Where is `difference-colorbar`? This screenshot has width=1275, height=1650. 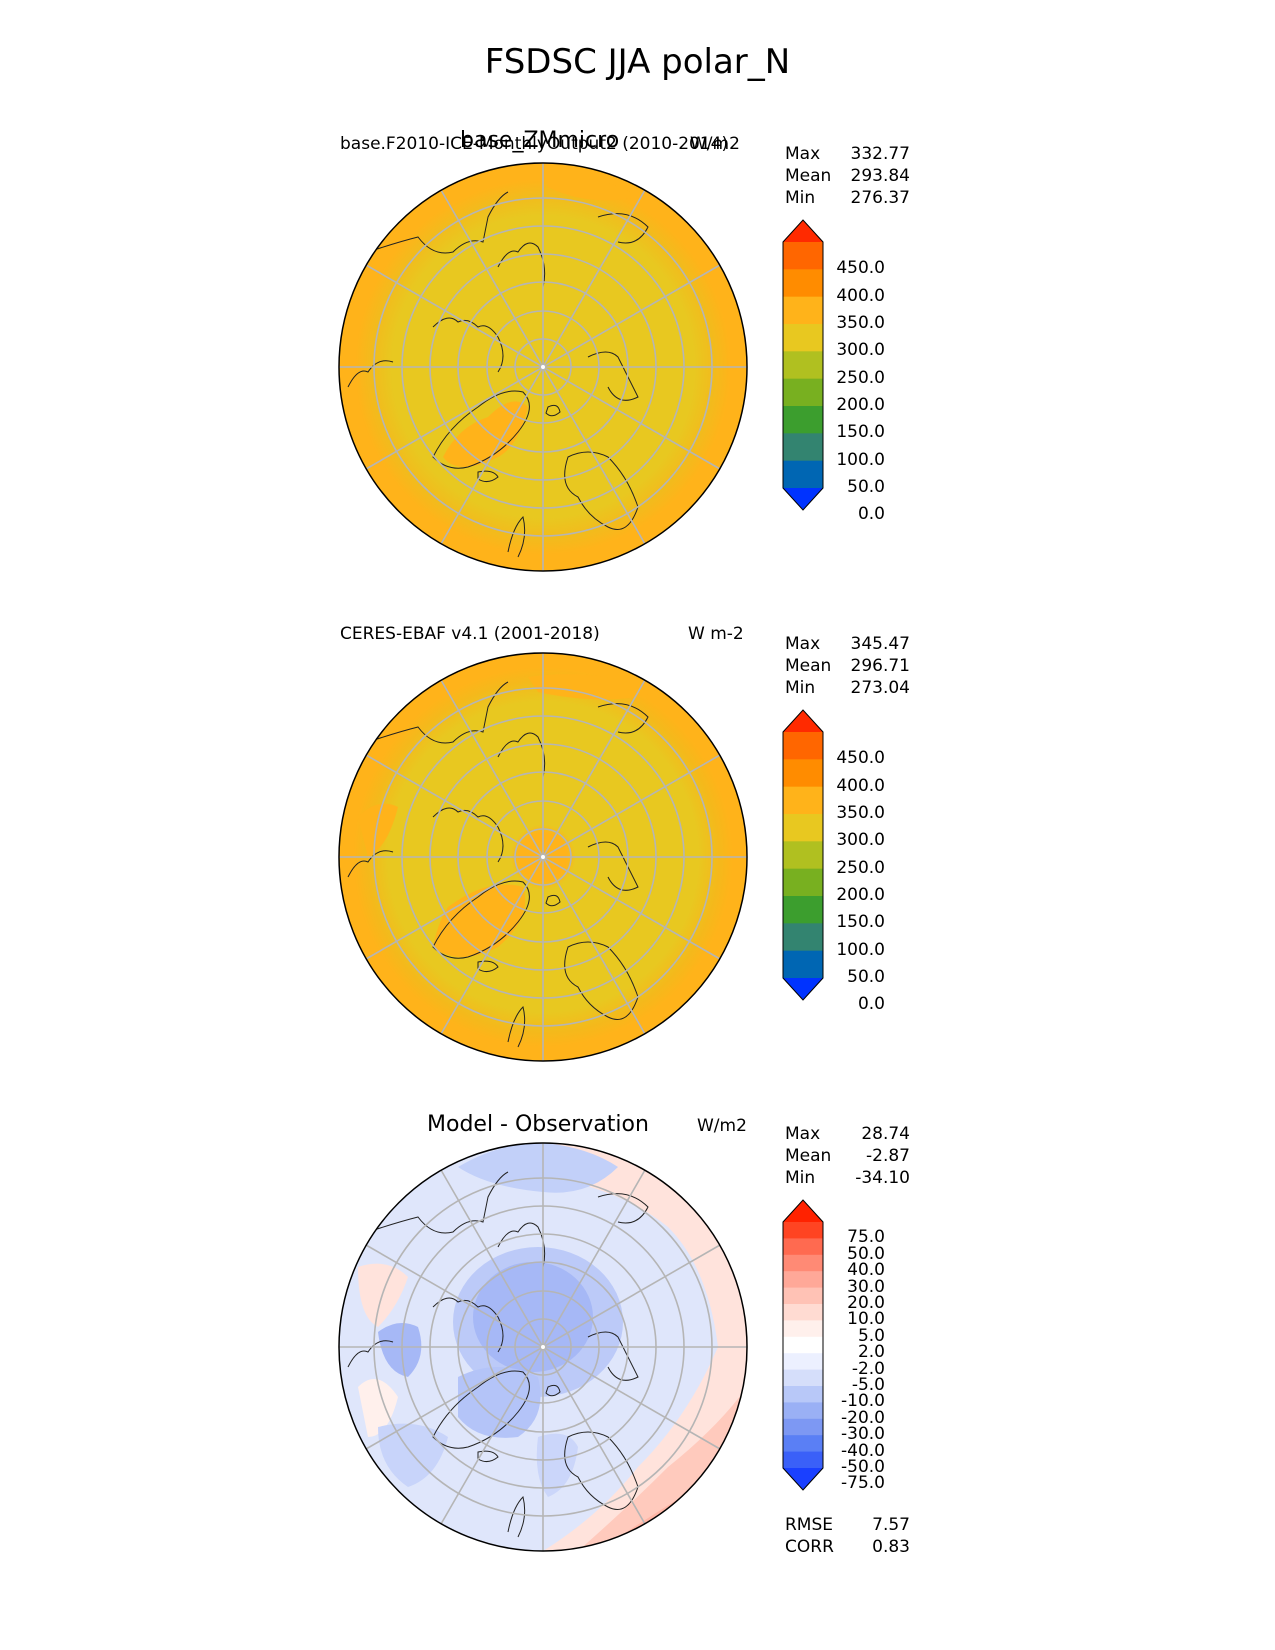 difference-colorbar is located at coordinates (803, 1345).